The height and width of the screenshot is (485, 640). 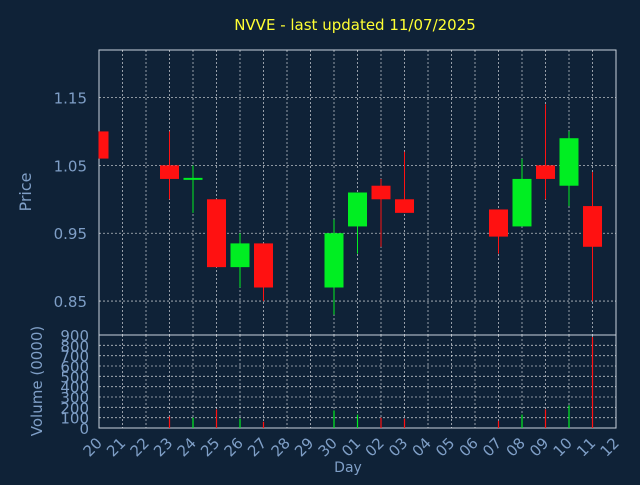 What do you see at coordinates (348, 468) in the screenshot?
I see `x-axis-label: Day` at bounding box center [348, 468].